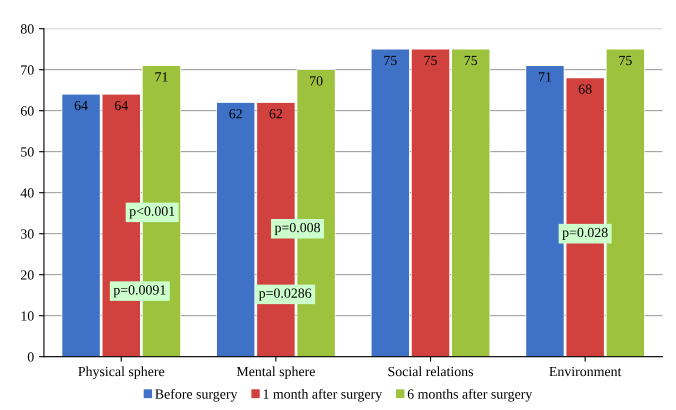 This screenshot has width=676, height=410. Describe the element at coordinates (585, 89) in the screenshot. I see `data-label: 68` at that location.